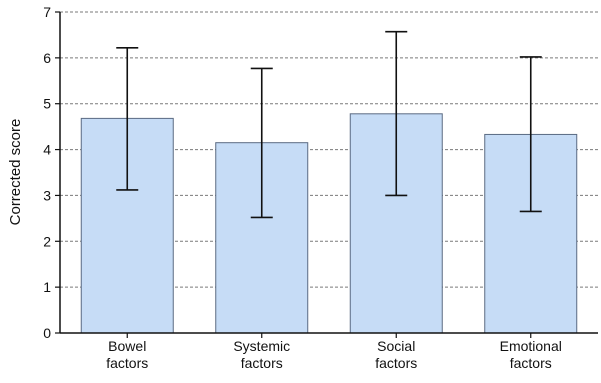 Image resolution: width=601 pixels, height=383 pixels. I want to click on y-tick-label: 4, so click(47, 150).